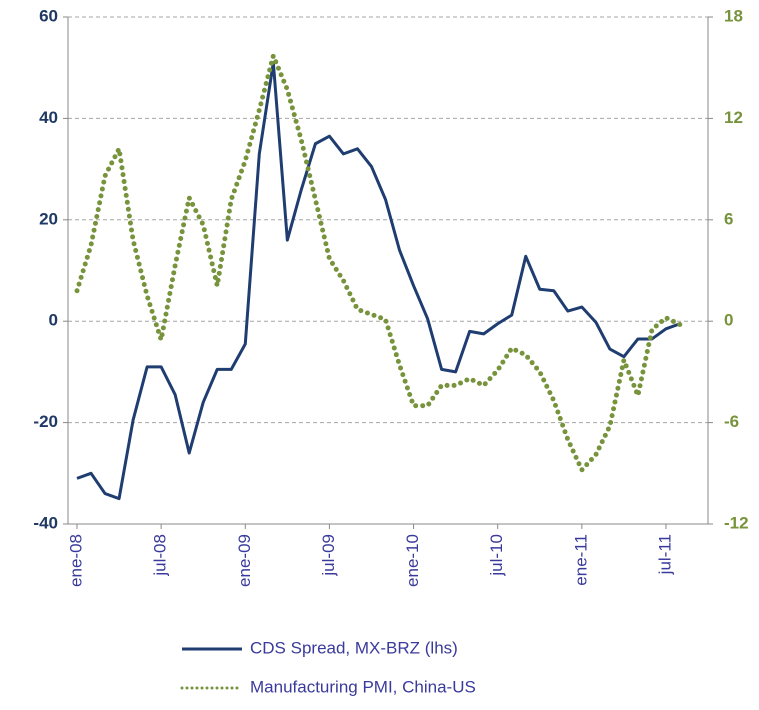 The image size is (759, 710). I want to click on x-tick-label: ene-11, so click(580, 560).